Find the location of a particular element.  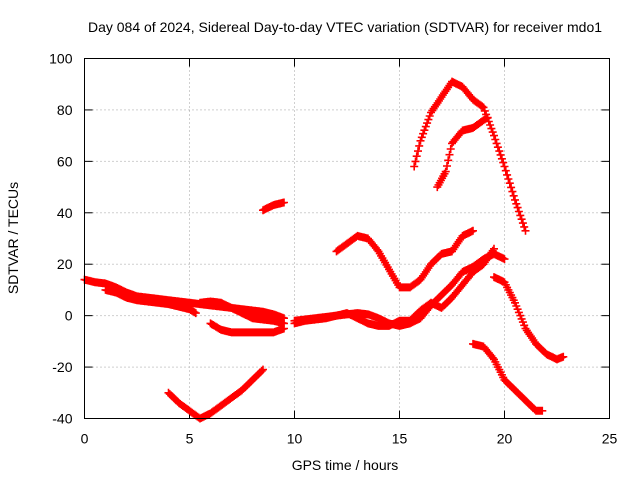

x-tick-label: 20 is located at coordinates (505, 439).